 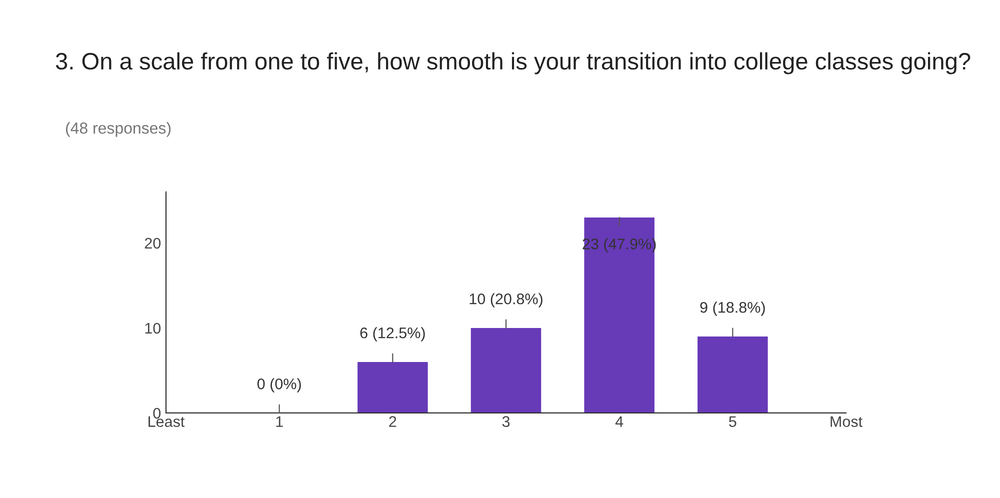 What do you see at coordinates (118, 129) in the screenshot?
I see `chart-subtitle: (48 responses)` at bounding box center [118, 129].